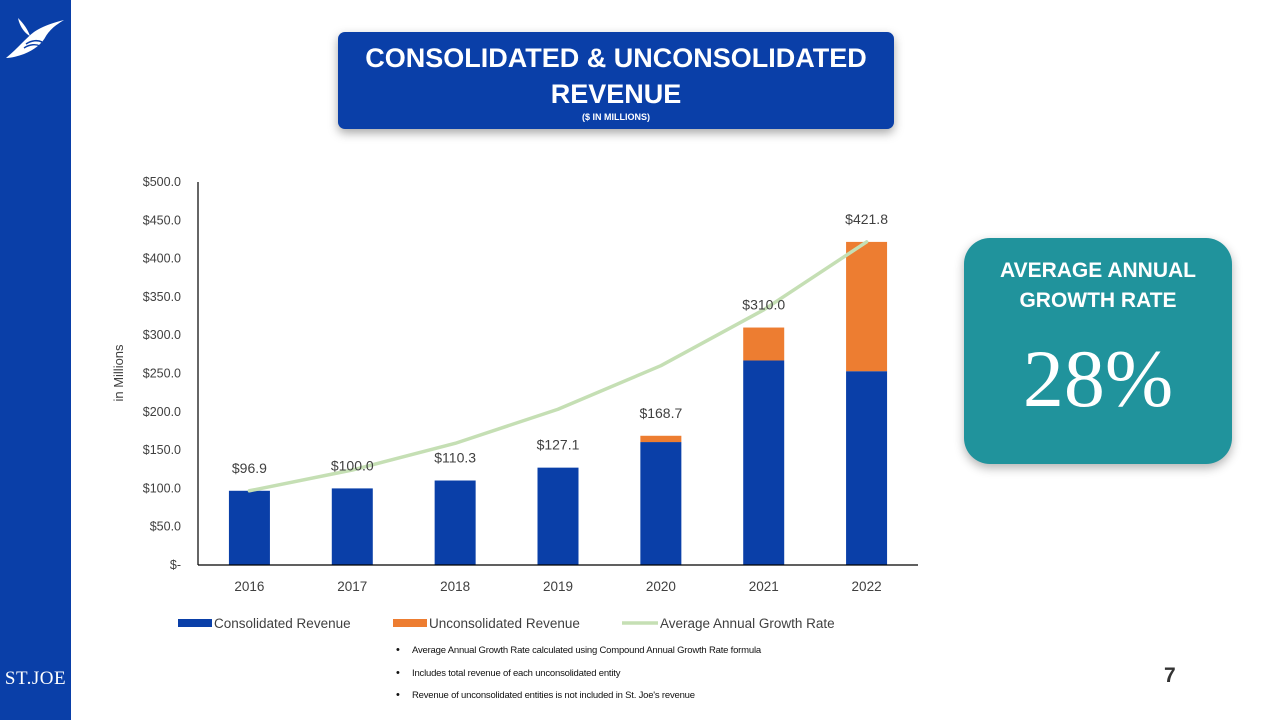 Image resolution: width=1280 pixels, height=720 pixels. I want to click on y-tick-label: $200.0, so click(162, 412).